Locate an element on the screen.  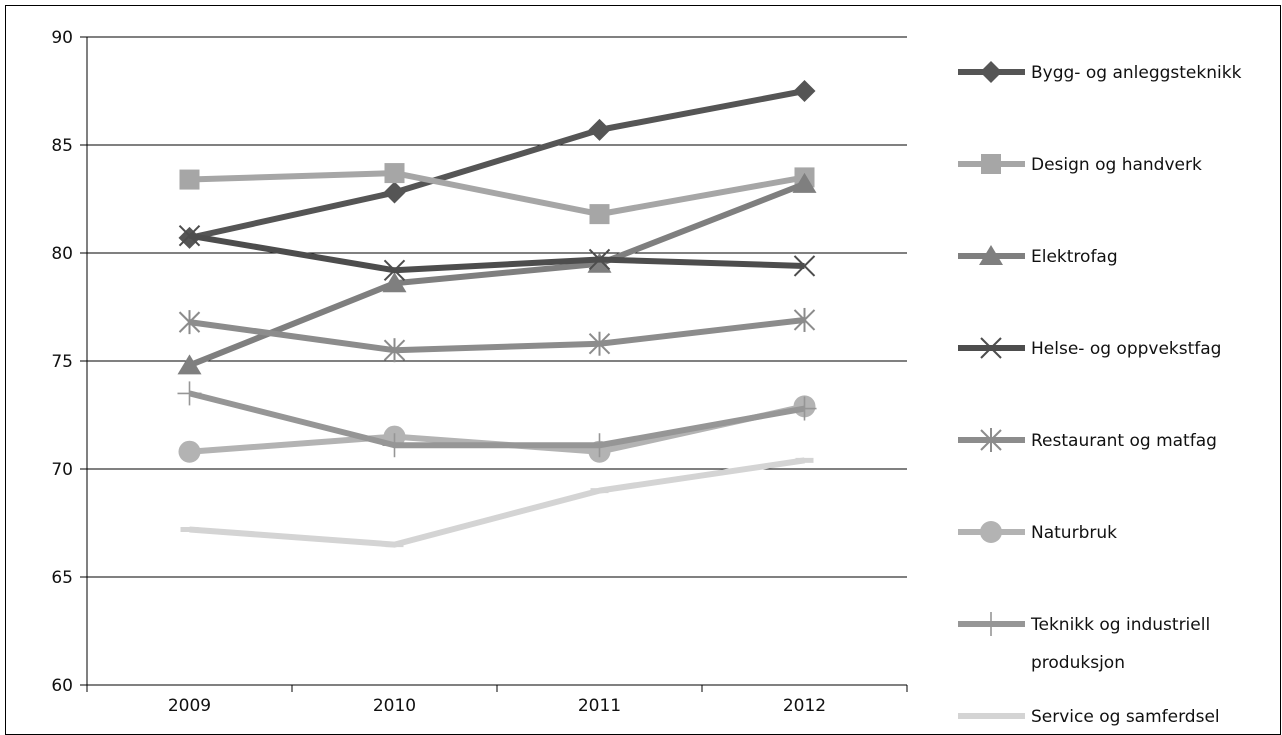
series-line-service-og-samferdsel is located at coordinates (497, 502).